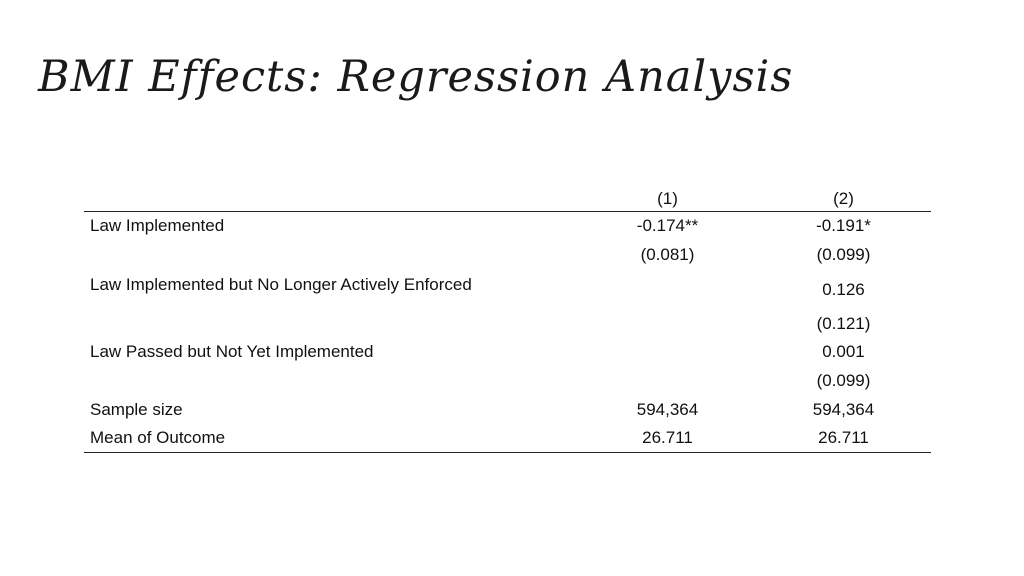 This screenshot has height=576, width=1024. I want to click on sample-size-col2: 594,364, so click(843, 409).